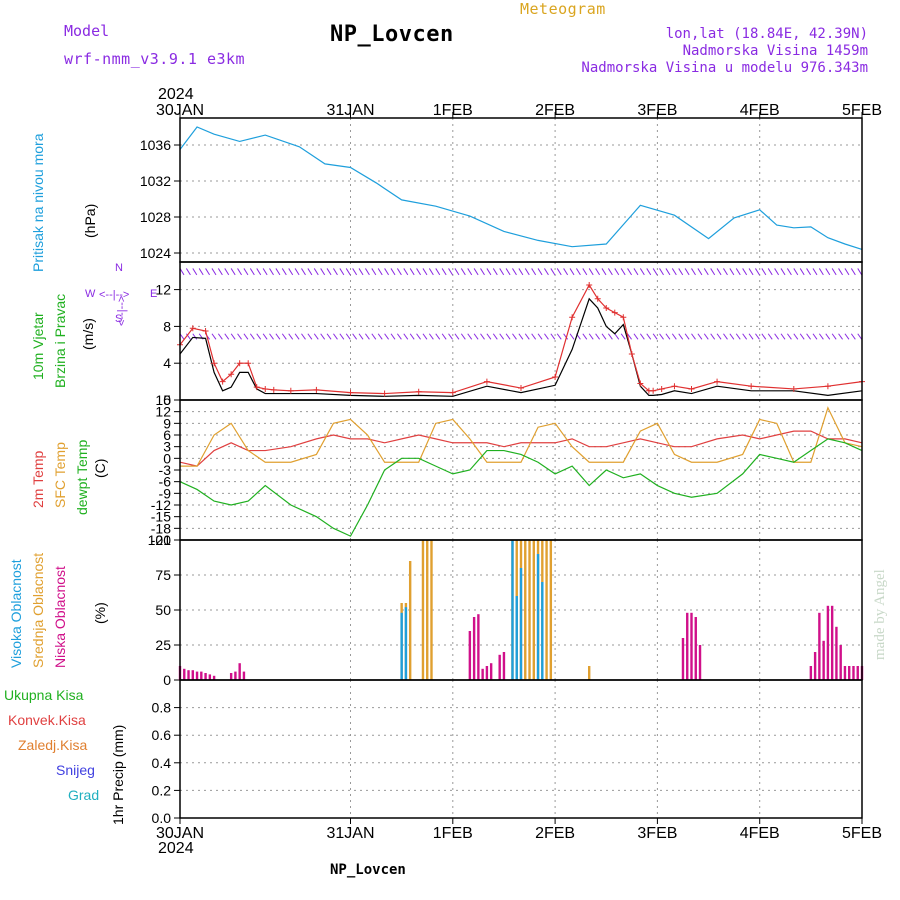 This screenshot has height=900, width=900. What do you see at coordinates (162, 818) in the screenshot?
I see `y-tick-label: 0.0` at bounding box center [162, 818].